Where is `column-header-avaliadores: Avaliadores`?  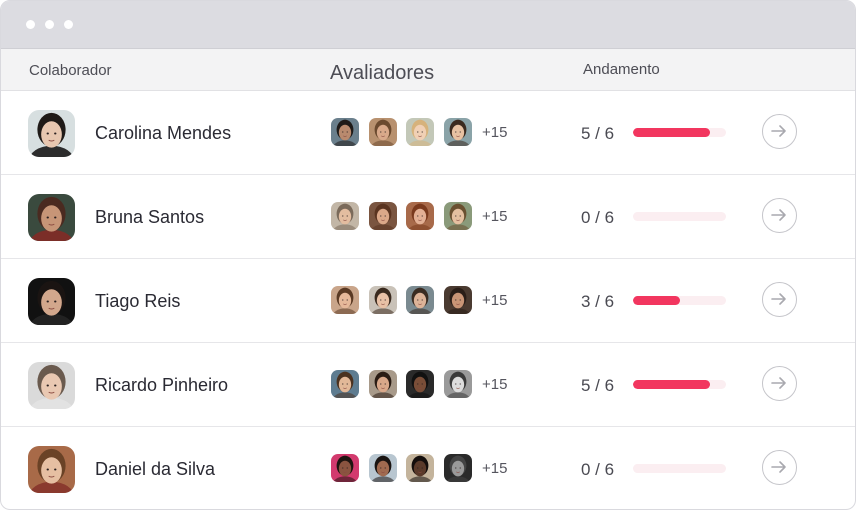 column-header-avaliadores: Avaliadores is located at coordinates (382, 73).